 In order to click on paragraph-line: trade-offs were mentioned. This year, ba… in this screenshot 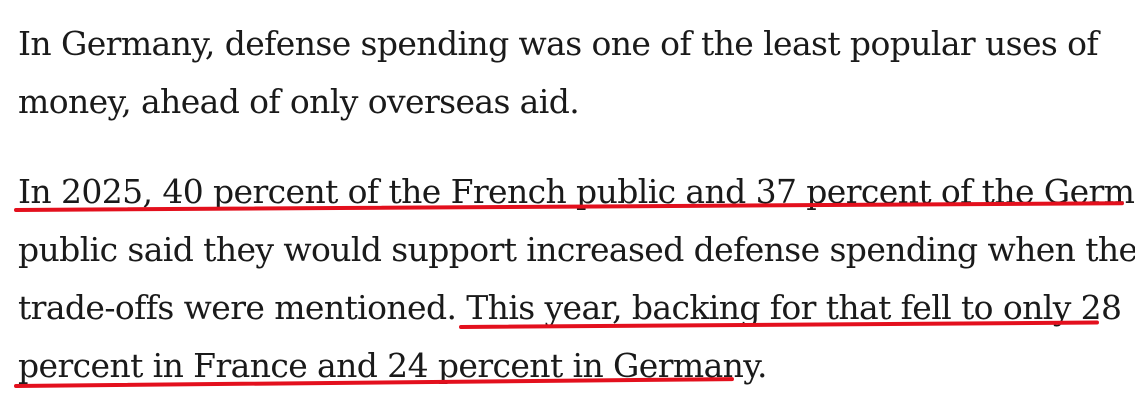, I will do `click(570, 308)`.